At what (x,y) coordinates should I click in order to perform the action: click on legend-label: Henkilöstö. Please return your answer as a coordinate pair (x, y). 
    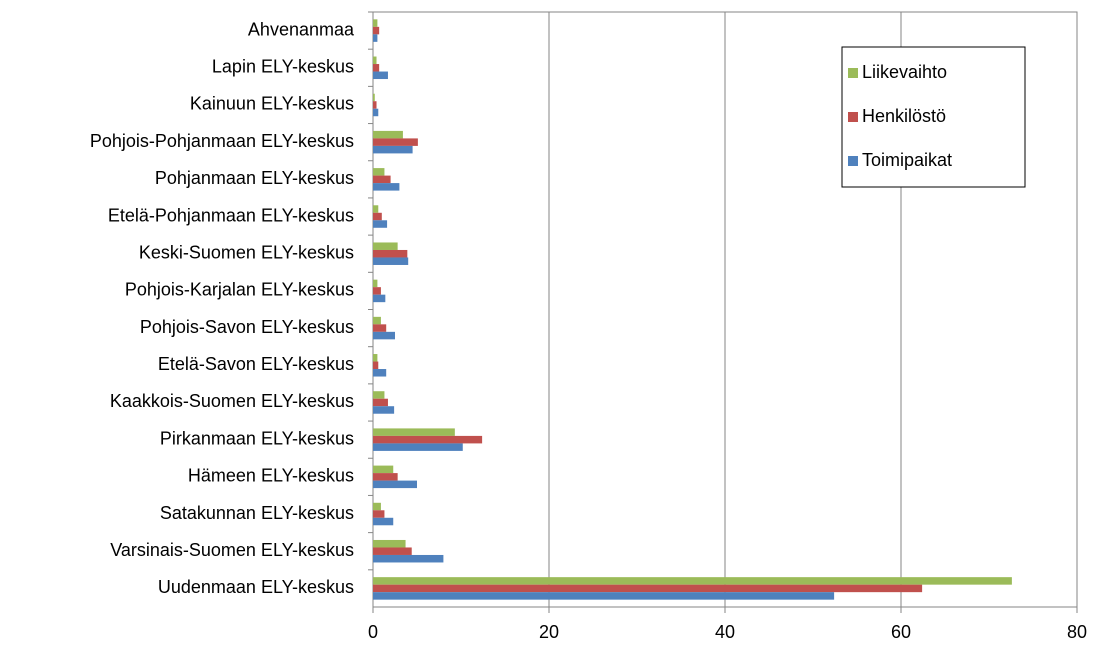
    Looking at the image, I should click on (904, 116).